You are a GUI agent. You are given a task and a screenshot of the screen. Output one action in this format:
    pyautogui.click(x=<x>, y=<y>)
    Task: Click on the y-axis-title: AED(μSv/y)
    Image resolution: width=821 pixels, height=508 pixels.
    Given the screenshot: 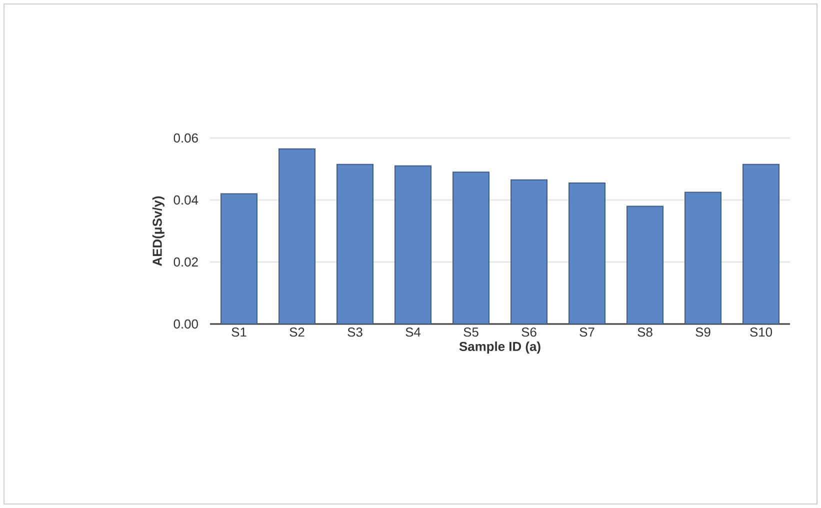 What is the action you would take?
    pyautogui.click(x=158, y=231)
    